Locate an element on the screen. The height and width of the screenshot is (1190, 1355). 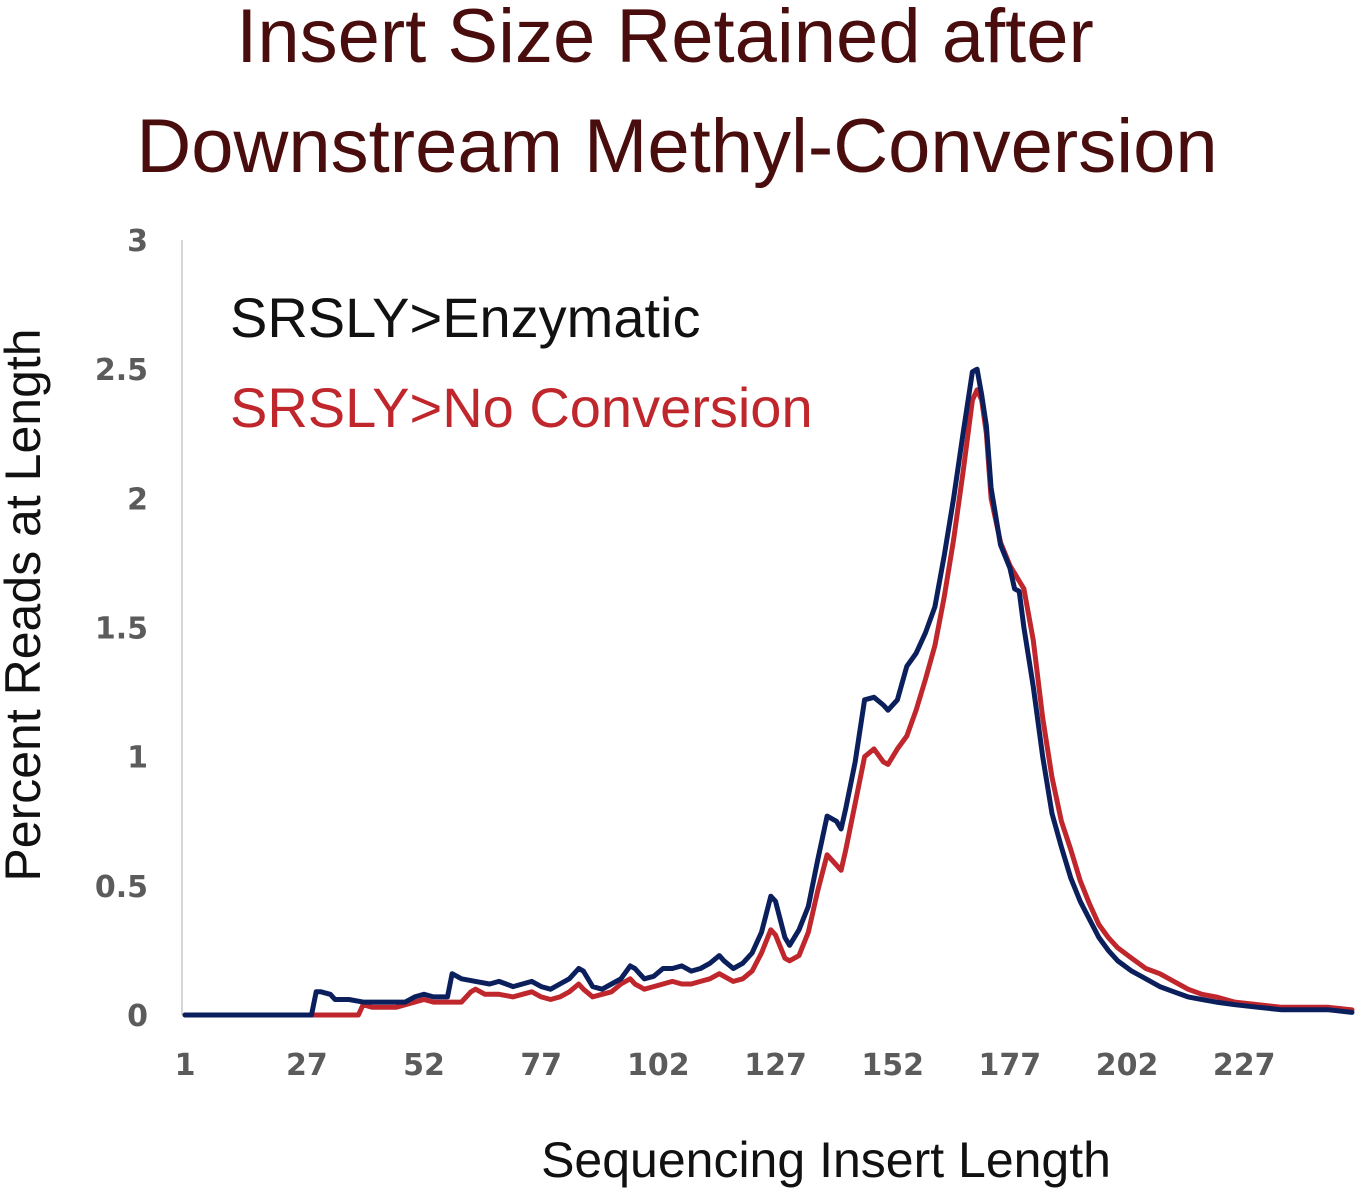
y-axis-title: Percent Reads at Length is located at coordinates (25, 604).